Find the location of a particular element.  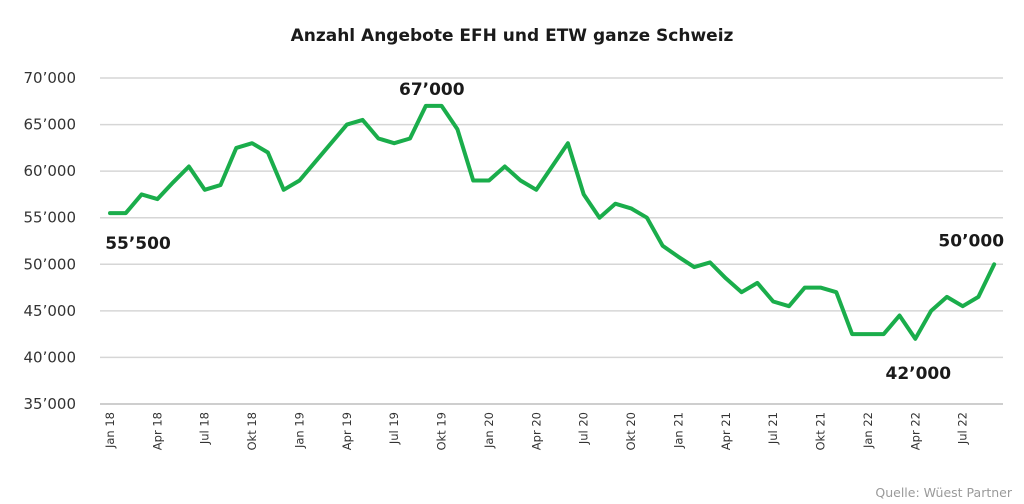

x-tick-label: Jul 21 is located at coordinates (773, 428).